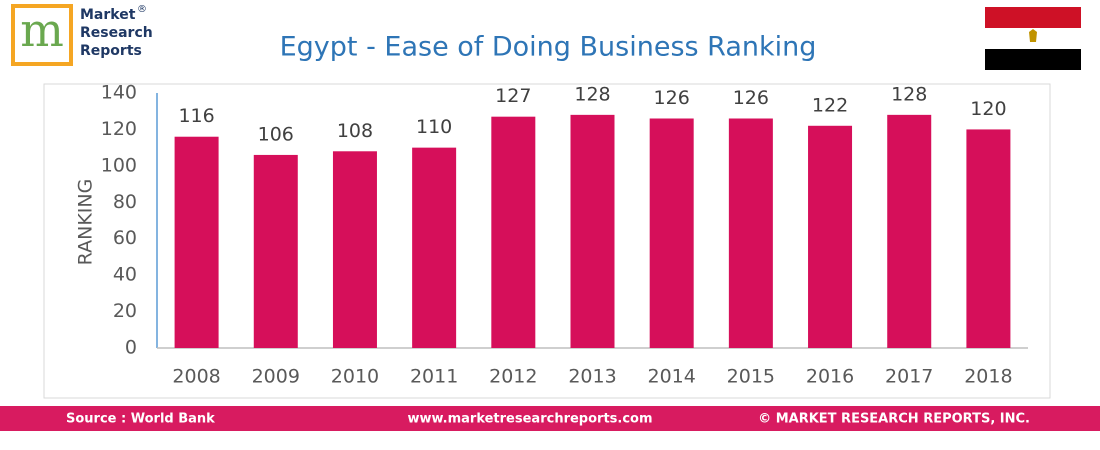 The height and width of the screenshot is (450, 1100). What do you see at coordinates (548, 47) in the screenshot?
I see `chart-title: Egypt - Ease of Doing Business Ranking` at bounding box center [548, 47].